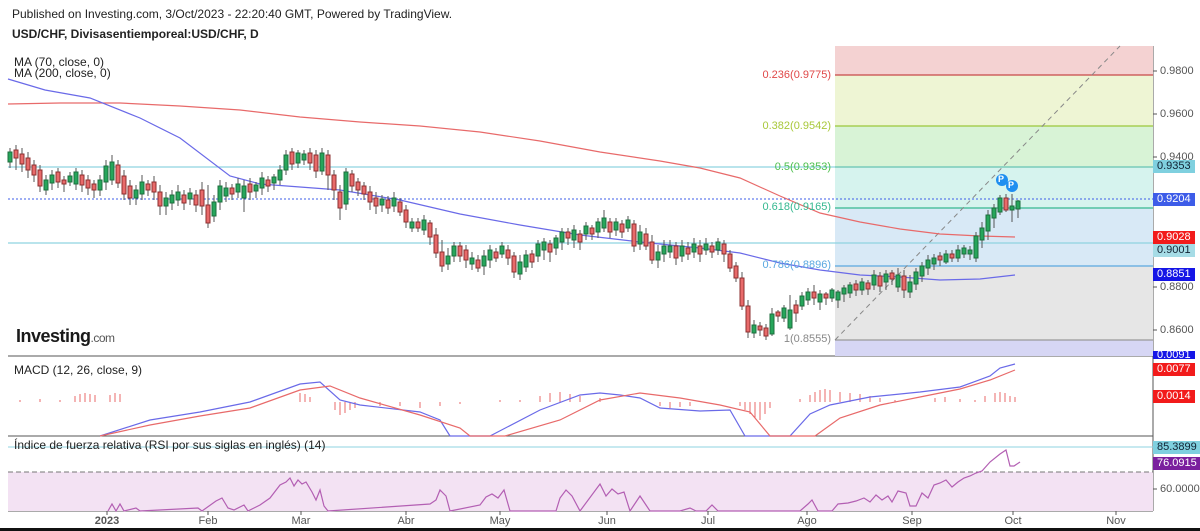 Image resolution: width=1200 pixels, height=531 pixels. Describe the element at coordinates (1176, 463) in the screenshot. I see `tag-rsi: 76.0915` at that location.